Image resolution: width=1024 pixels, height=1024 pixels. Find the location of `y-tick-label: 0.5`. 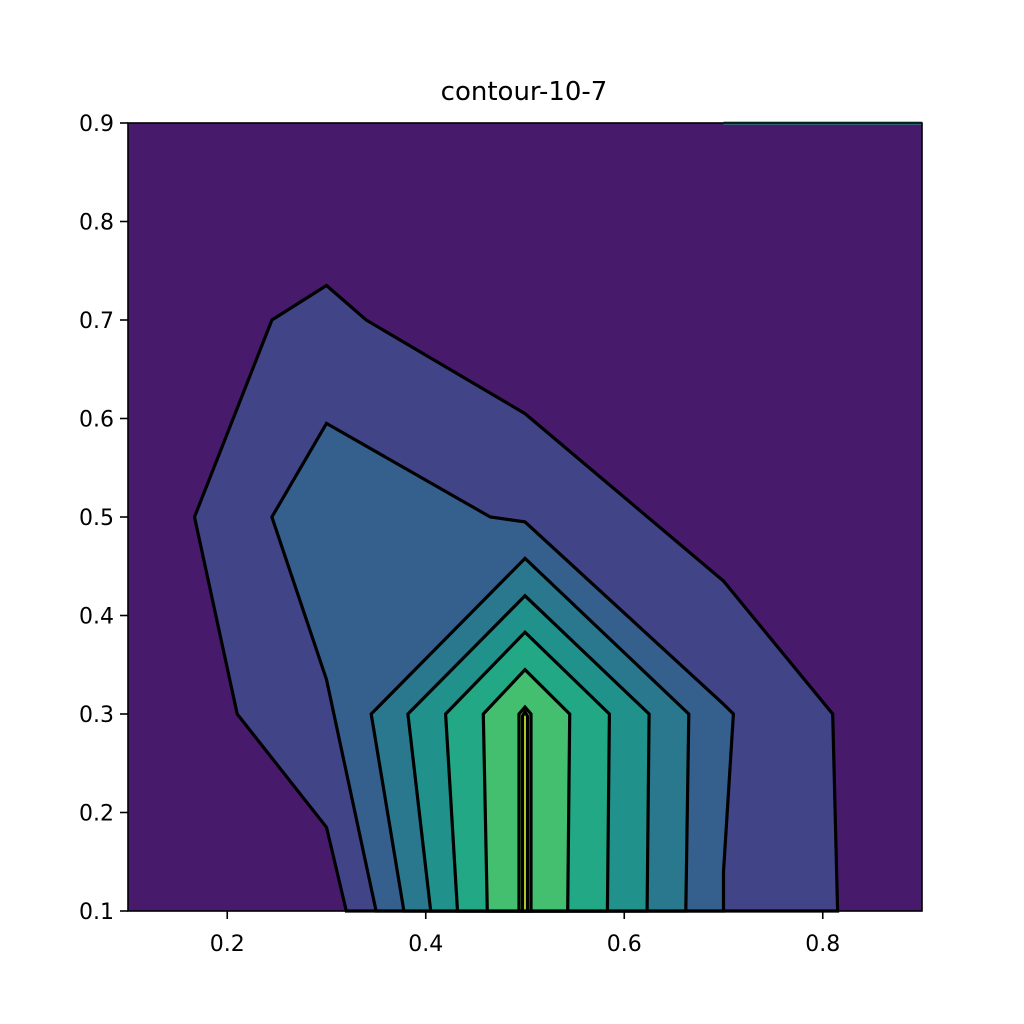

y-tick-label: 0.5 is located at coordinates (96, 518).